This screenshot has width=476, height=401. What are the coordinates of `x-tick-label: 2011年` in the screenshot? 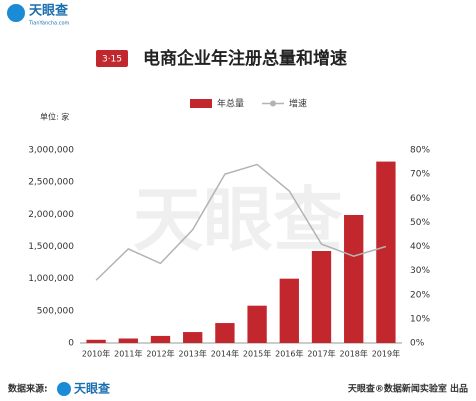 It's located at (128, 354).